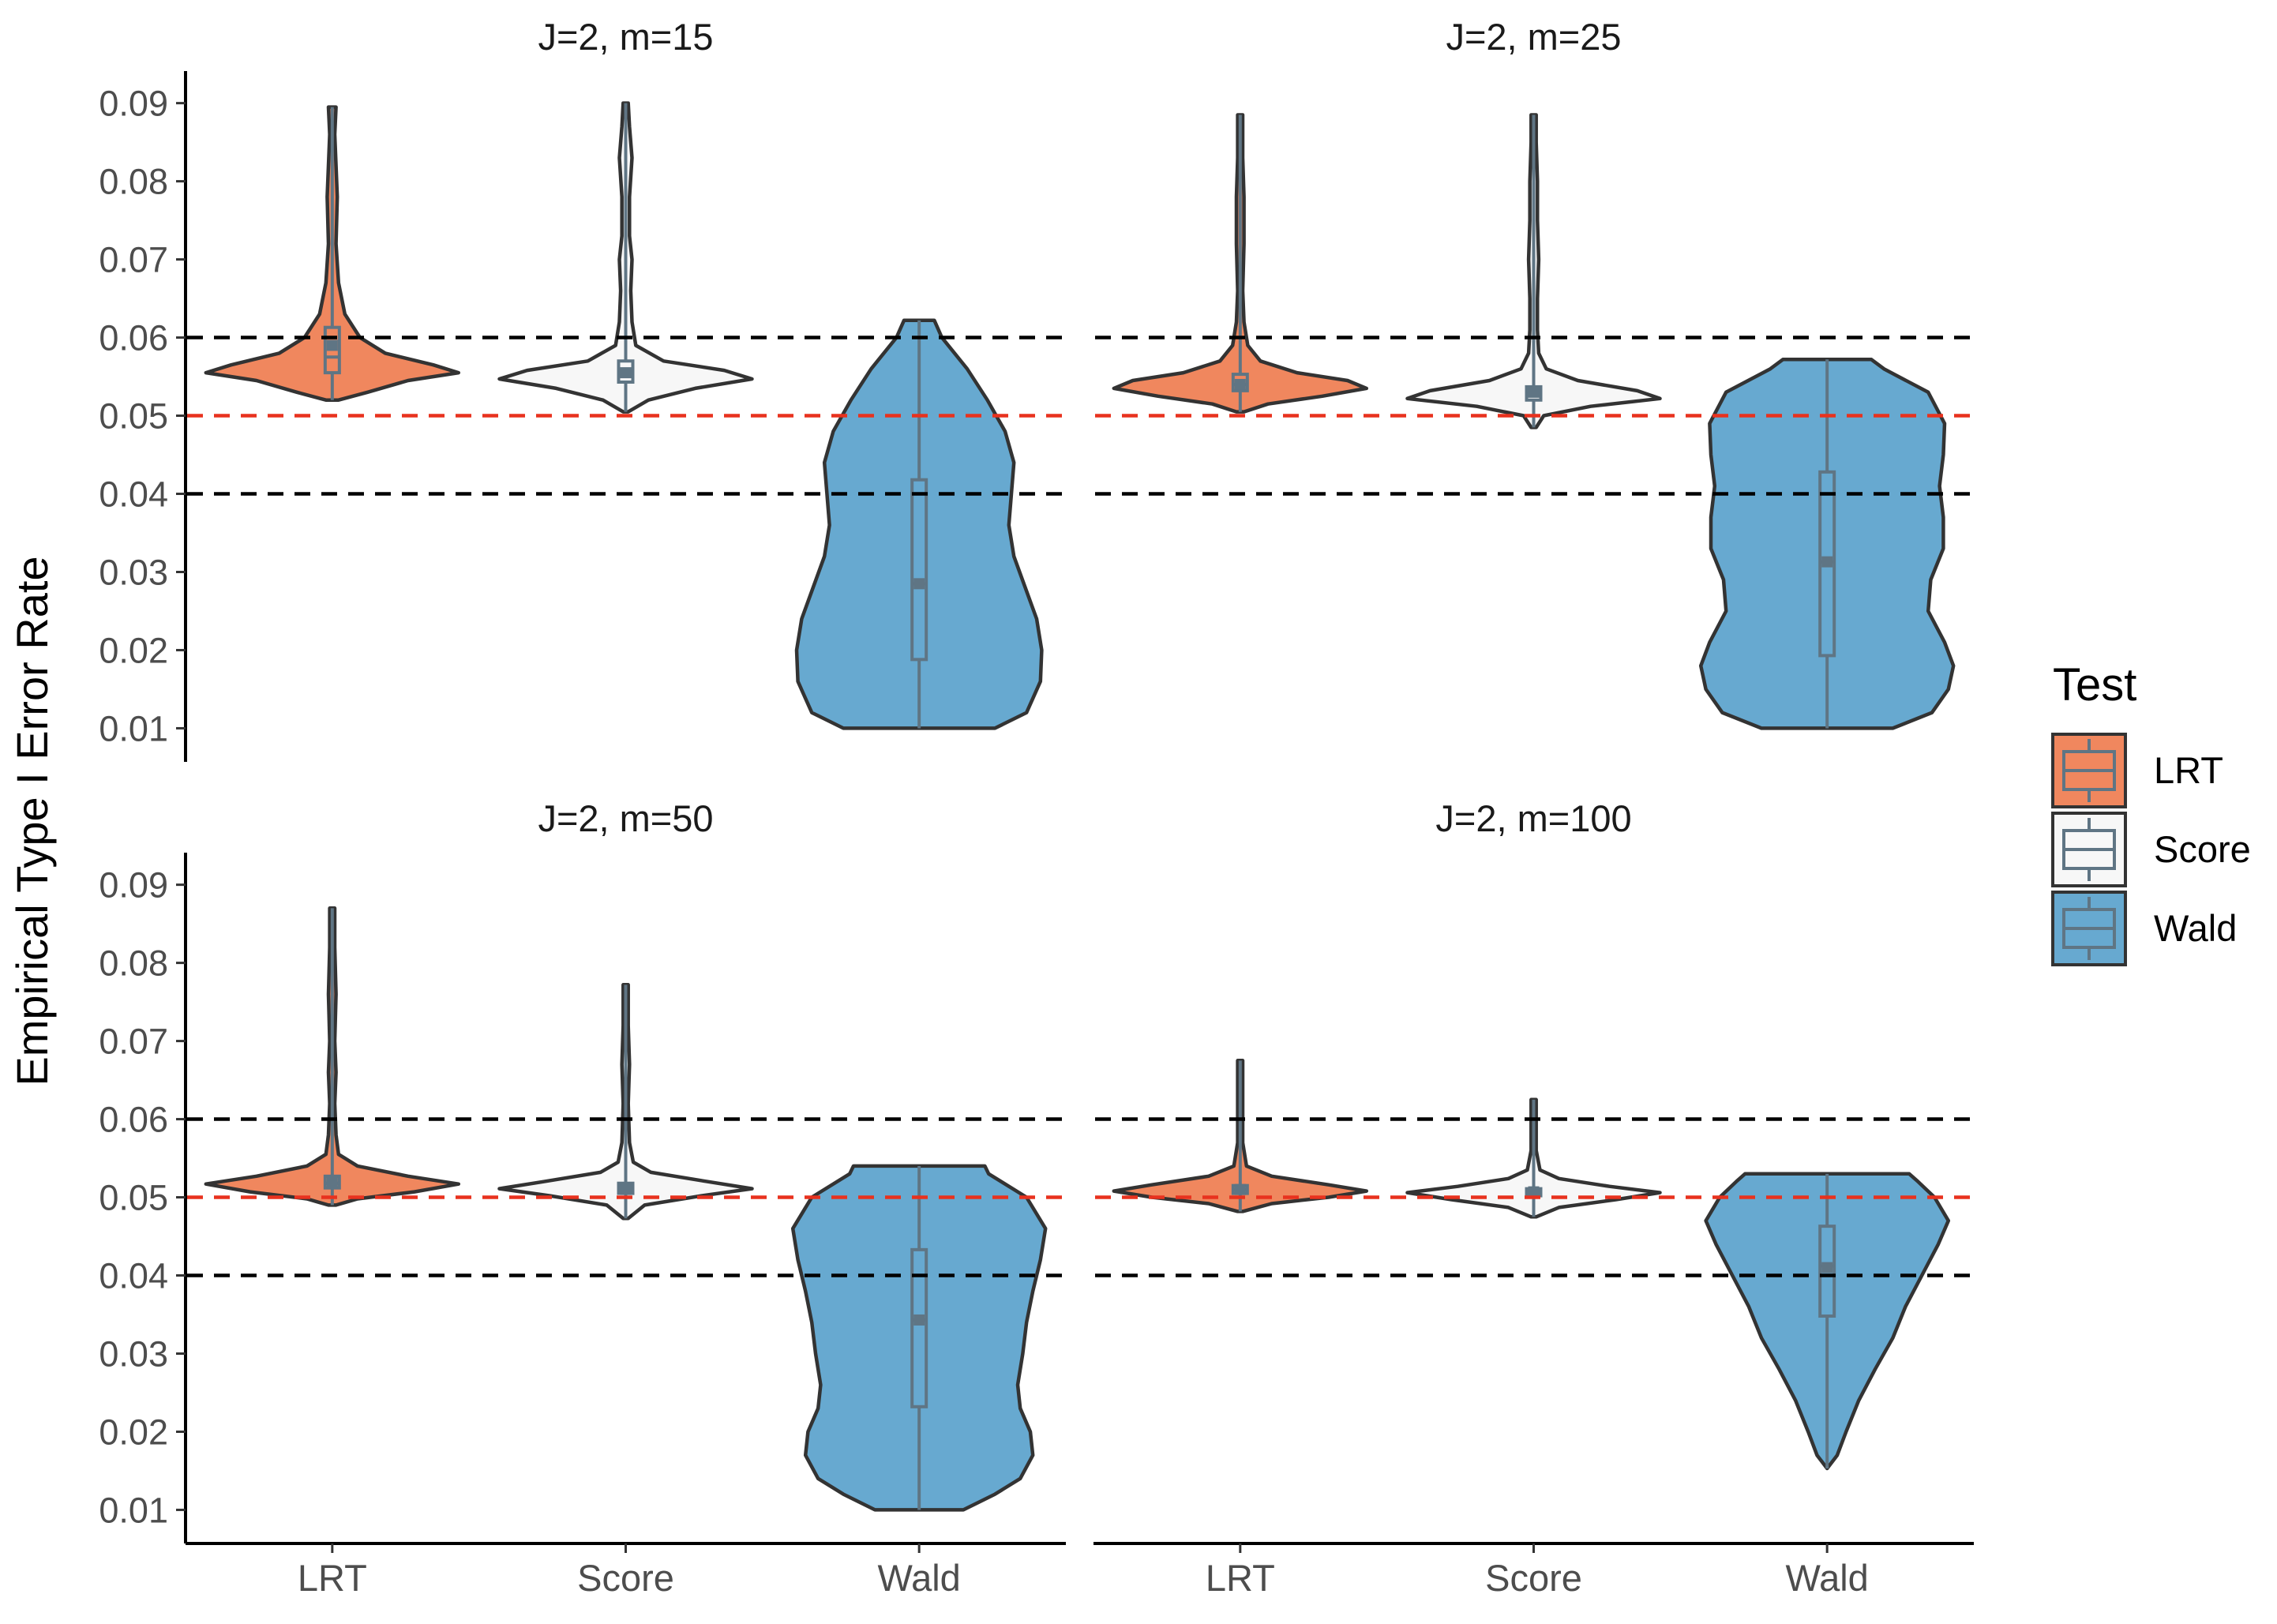 The height and width of the screenshot is (1624, 2277). What do you see at coordinates (32, 821) in the screenshot?
I see `y-axis-title: Empirical Type I Error Rate` at bounding box center [32, 821].